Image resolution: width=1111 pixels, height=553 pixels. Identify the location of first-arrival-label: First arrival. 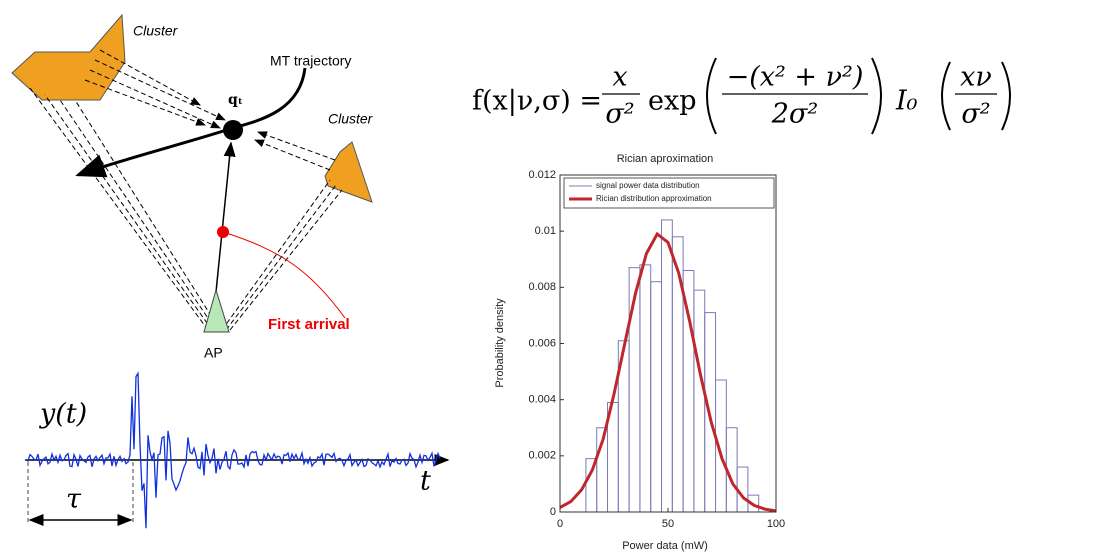
(309, 324).